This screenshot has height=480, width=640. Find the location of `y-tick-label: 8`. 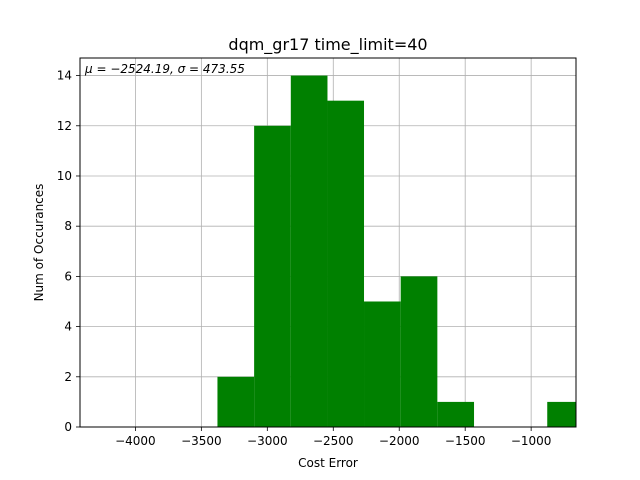

y-tick-label: 8 is located at coordinates (68, 226).